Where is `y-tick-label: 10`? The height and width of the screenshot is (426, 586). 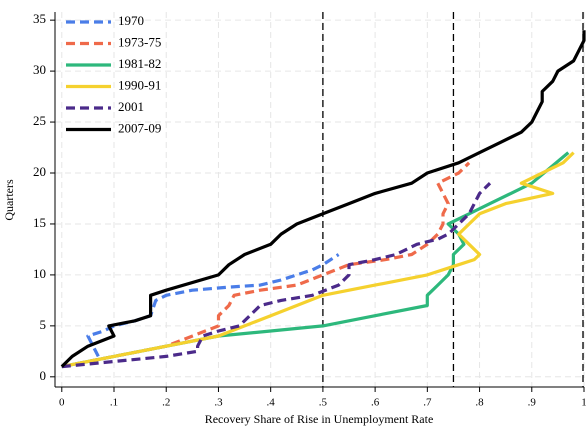
y-tick-label: 10 is located at coordinates (39, 273).